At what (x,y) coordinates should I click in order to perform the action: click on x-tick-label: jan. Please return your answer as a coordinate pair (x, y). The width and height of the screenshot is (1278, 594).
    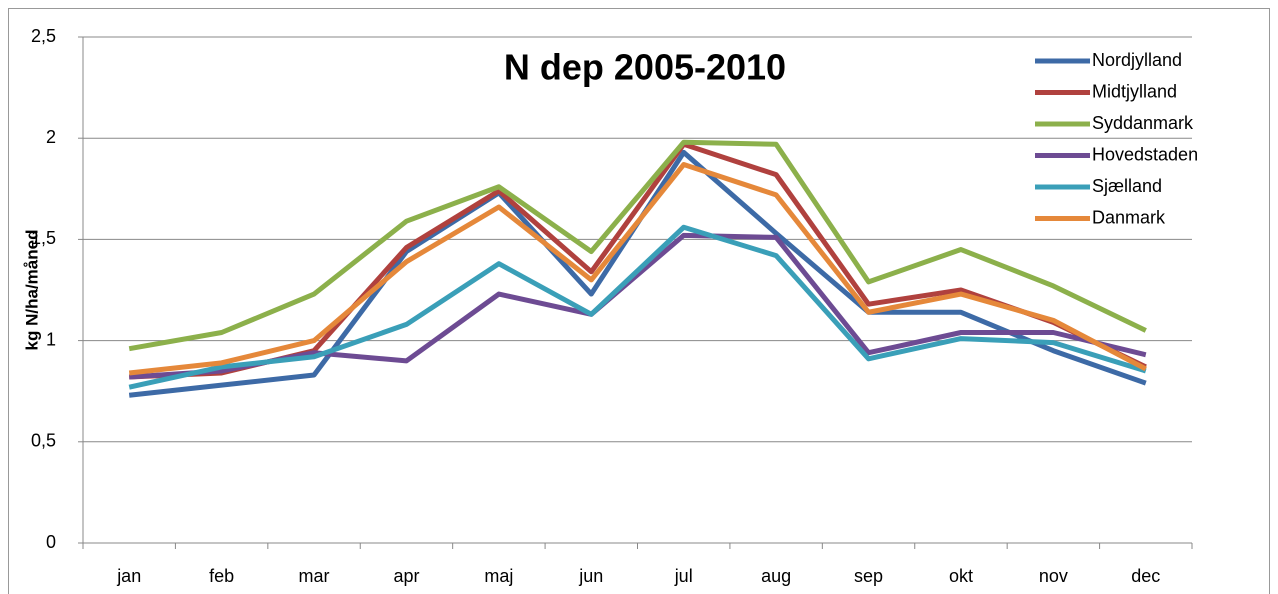
    Looking at the image, I should click on (128, 576).